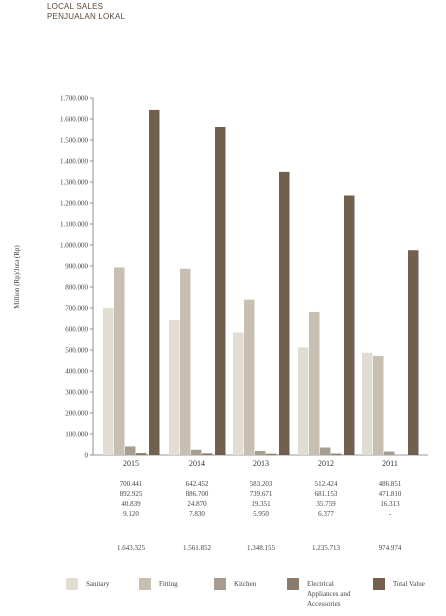 The image size is (446, 616). What do you see at coordinates (284, 313) in the screenshot?
I see `bar-total-2013` at bounding box center [284, 313].